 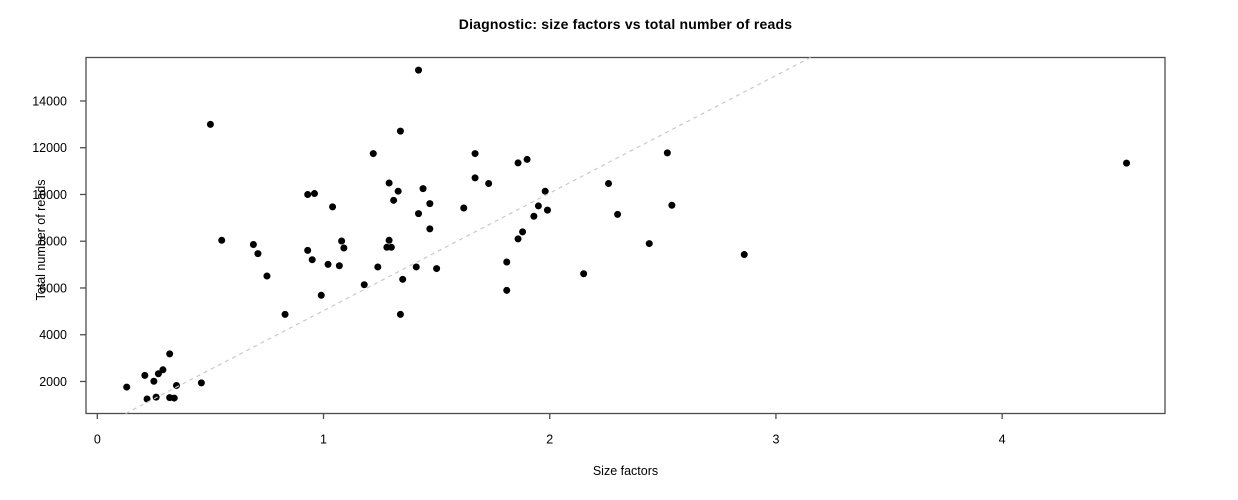 I want to click on x-axis-tick-label: 1, so click(x=323, y=440).